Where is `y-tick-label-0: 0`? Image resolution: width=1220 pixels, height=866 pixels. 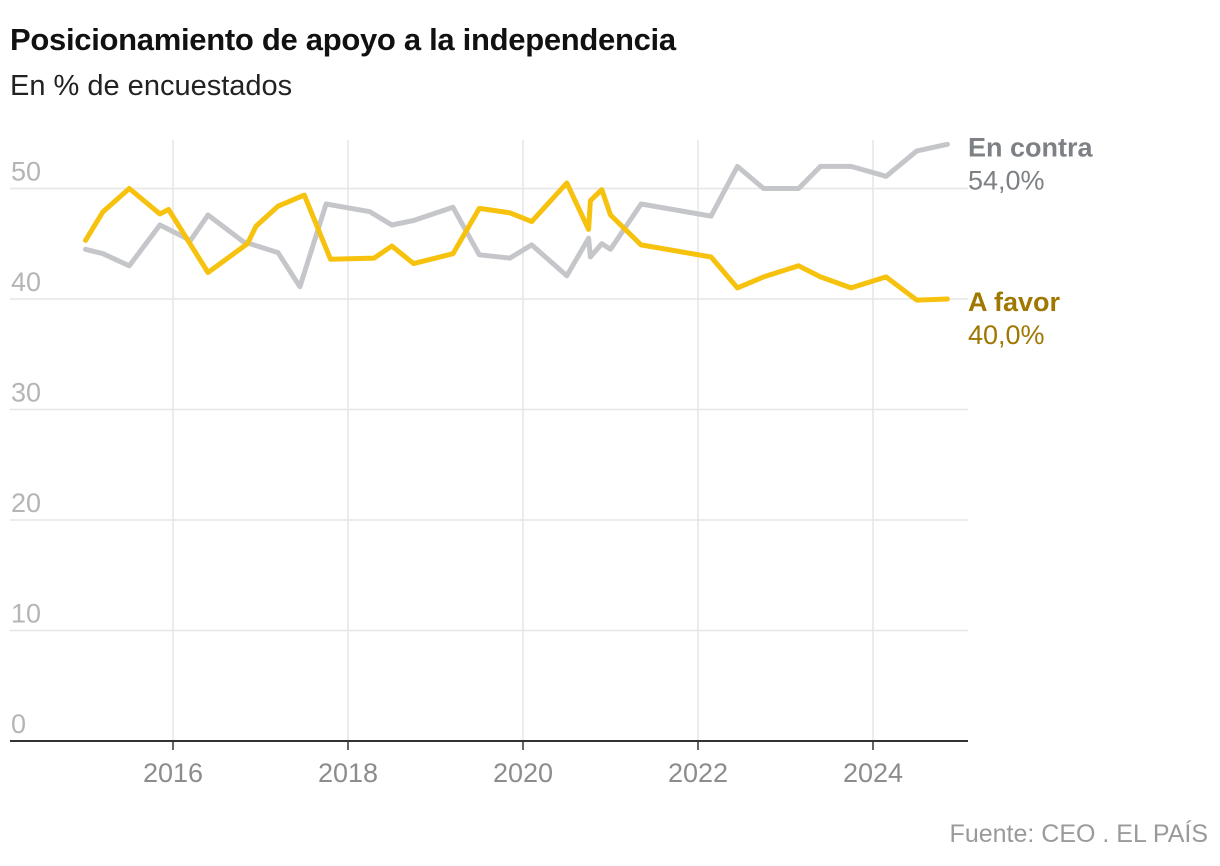
y-tick-label-0: 0 is located at coordinates (18, 724).